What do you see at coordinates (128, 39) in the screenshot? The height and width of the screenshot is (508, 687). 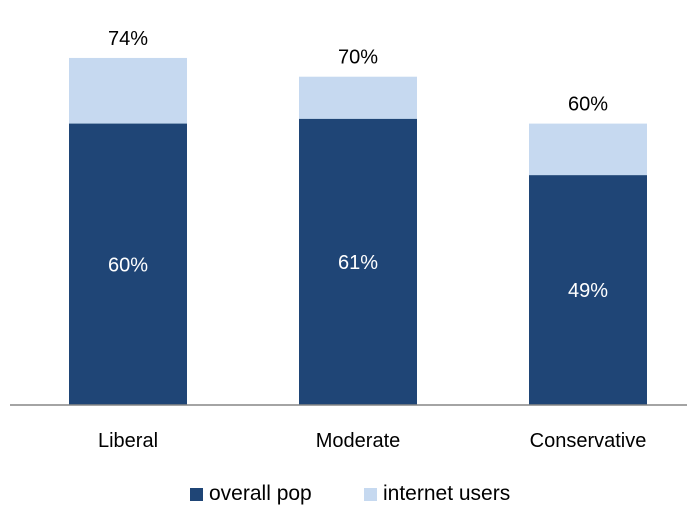 I see `data-label-internet-users-liberal: 74%` at bounding box center [128, 39].